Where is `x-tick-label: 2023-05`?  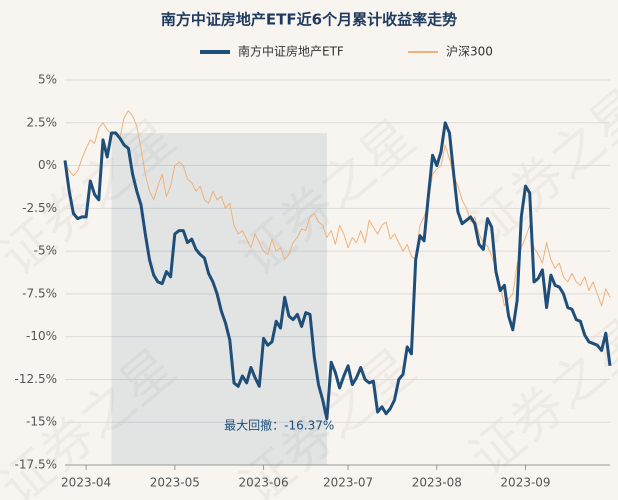
x-tick-label: 2023-05 is located at coordinates (175, 483).